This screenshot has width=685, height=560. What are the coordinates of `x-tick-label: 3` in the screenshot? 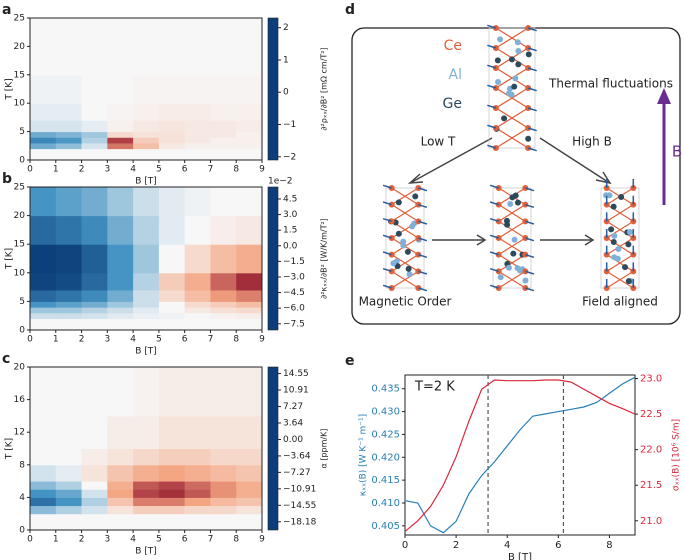 It's located at (107, 340).